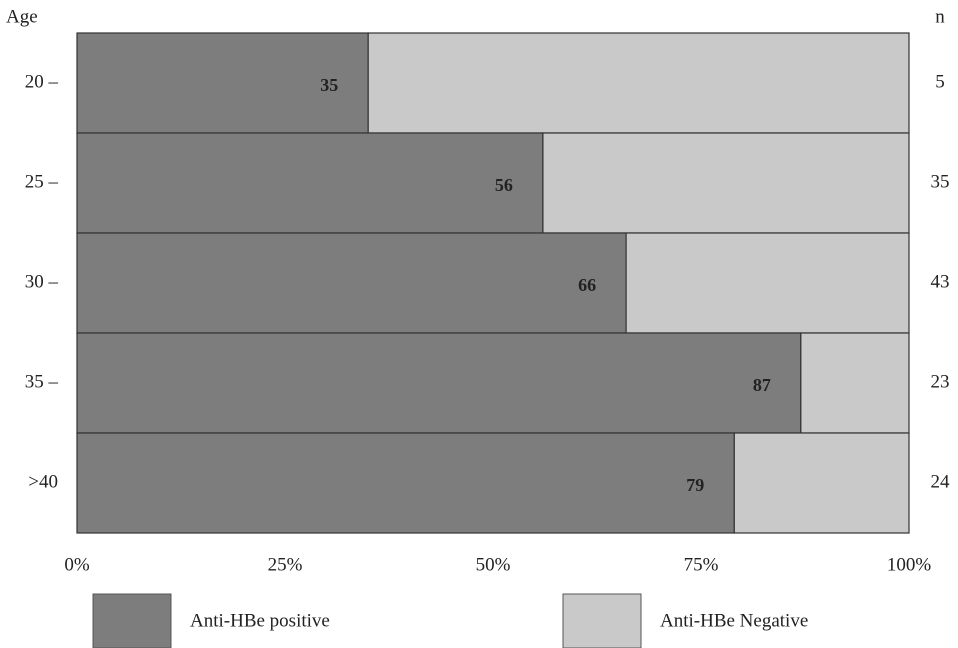 The height and width of the screenshot is (648, 958). What do you see at coordinates (329, 85) in the screenshot?
I see `data-label: 35` at bounding box center [329, 85].